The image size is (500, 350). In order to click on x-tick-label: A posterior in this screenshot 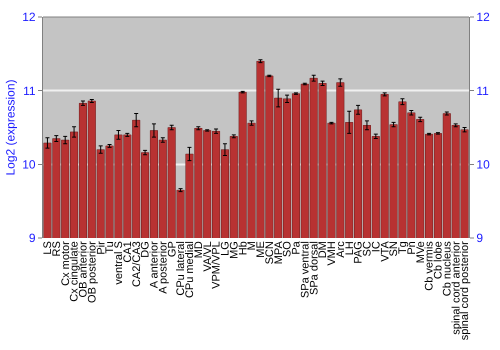, I will do `click(163, 267)`.